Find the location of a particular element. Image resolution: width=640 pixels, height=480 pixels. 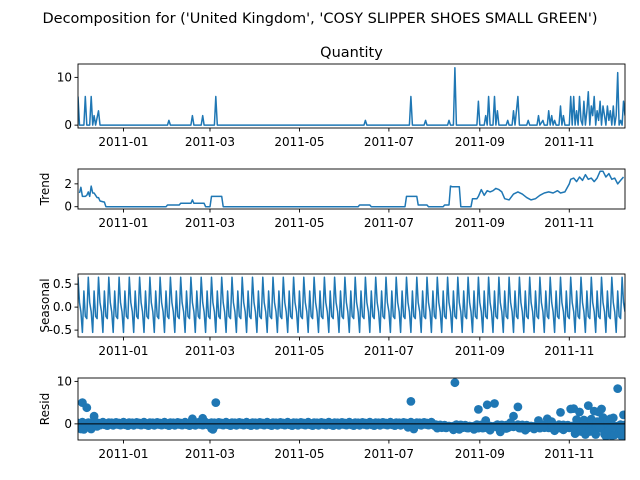

y-tick-label: 2 is located at coordinates (68, 184).